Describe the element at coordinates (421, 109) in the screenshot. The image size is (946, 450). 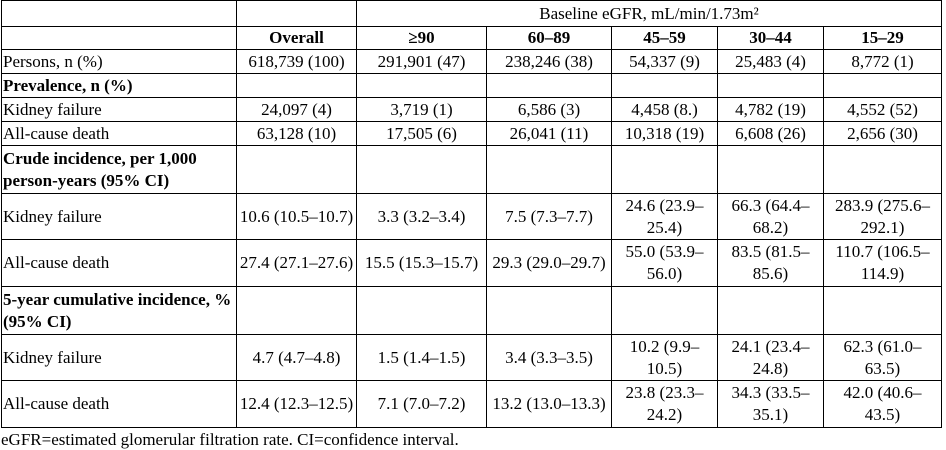
I see `table-cell: 3,719 (1)` at that location.